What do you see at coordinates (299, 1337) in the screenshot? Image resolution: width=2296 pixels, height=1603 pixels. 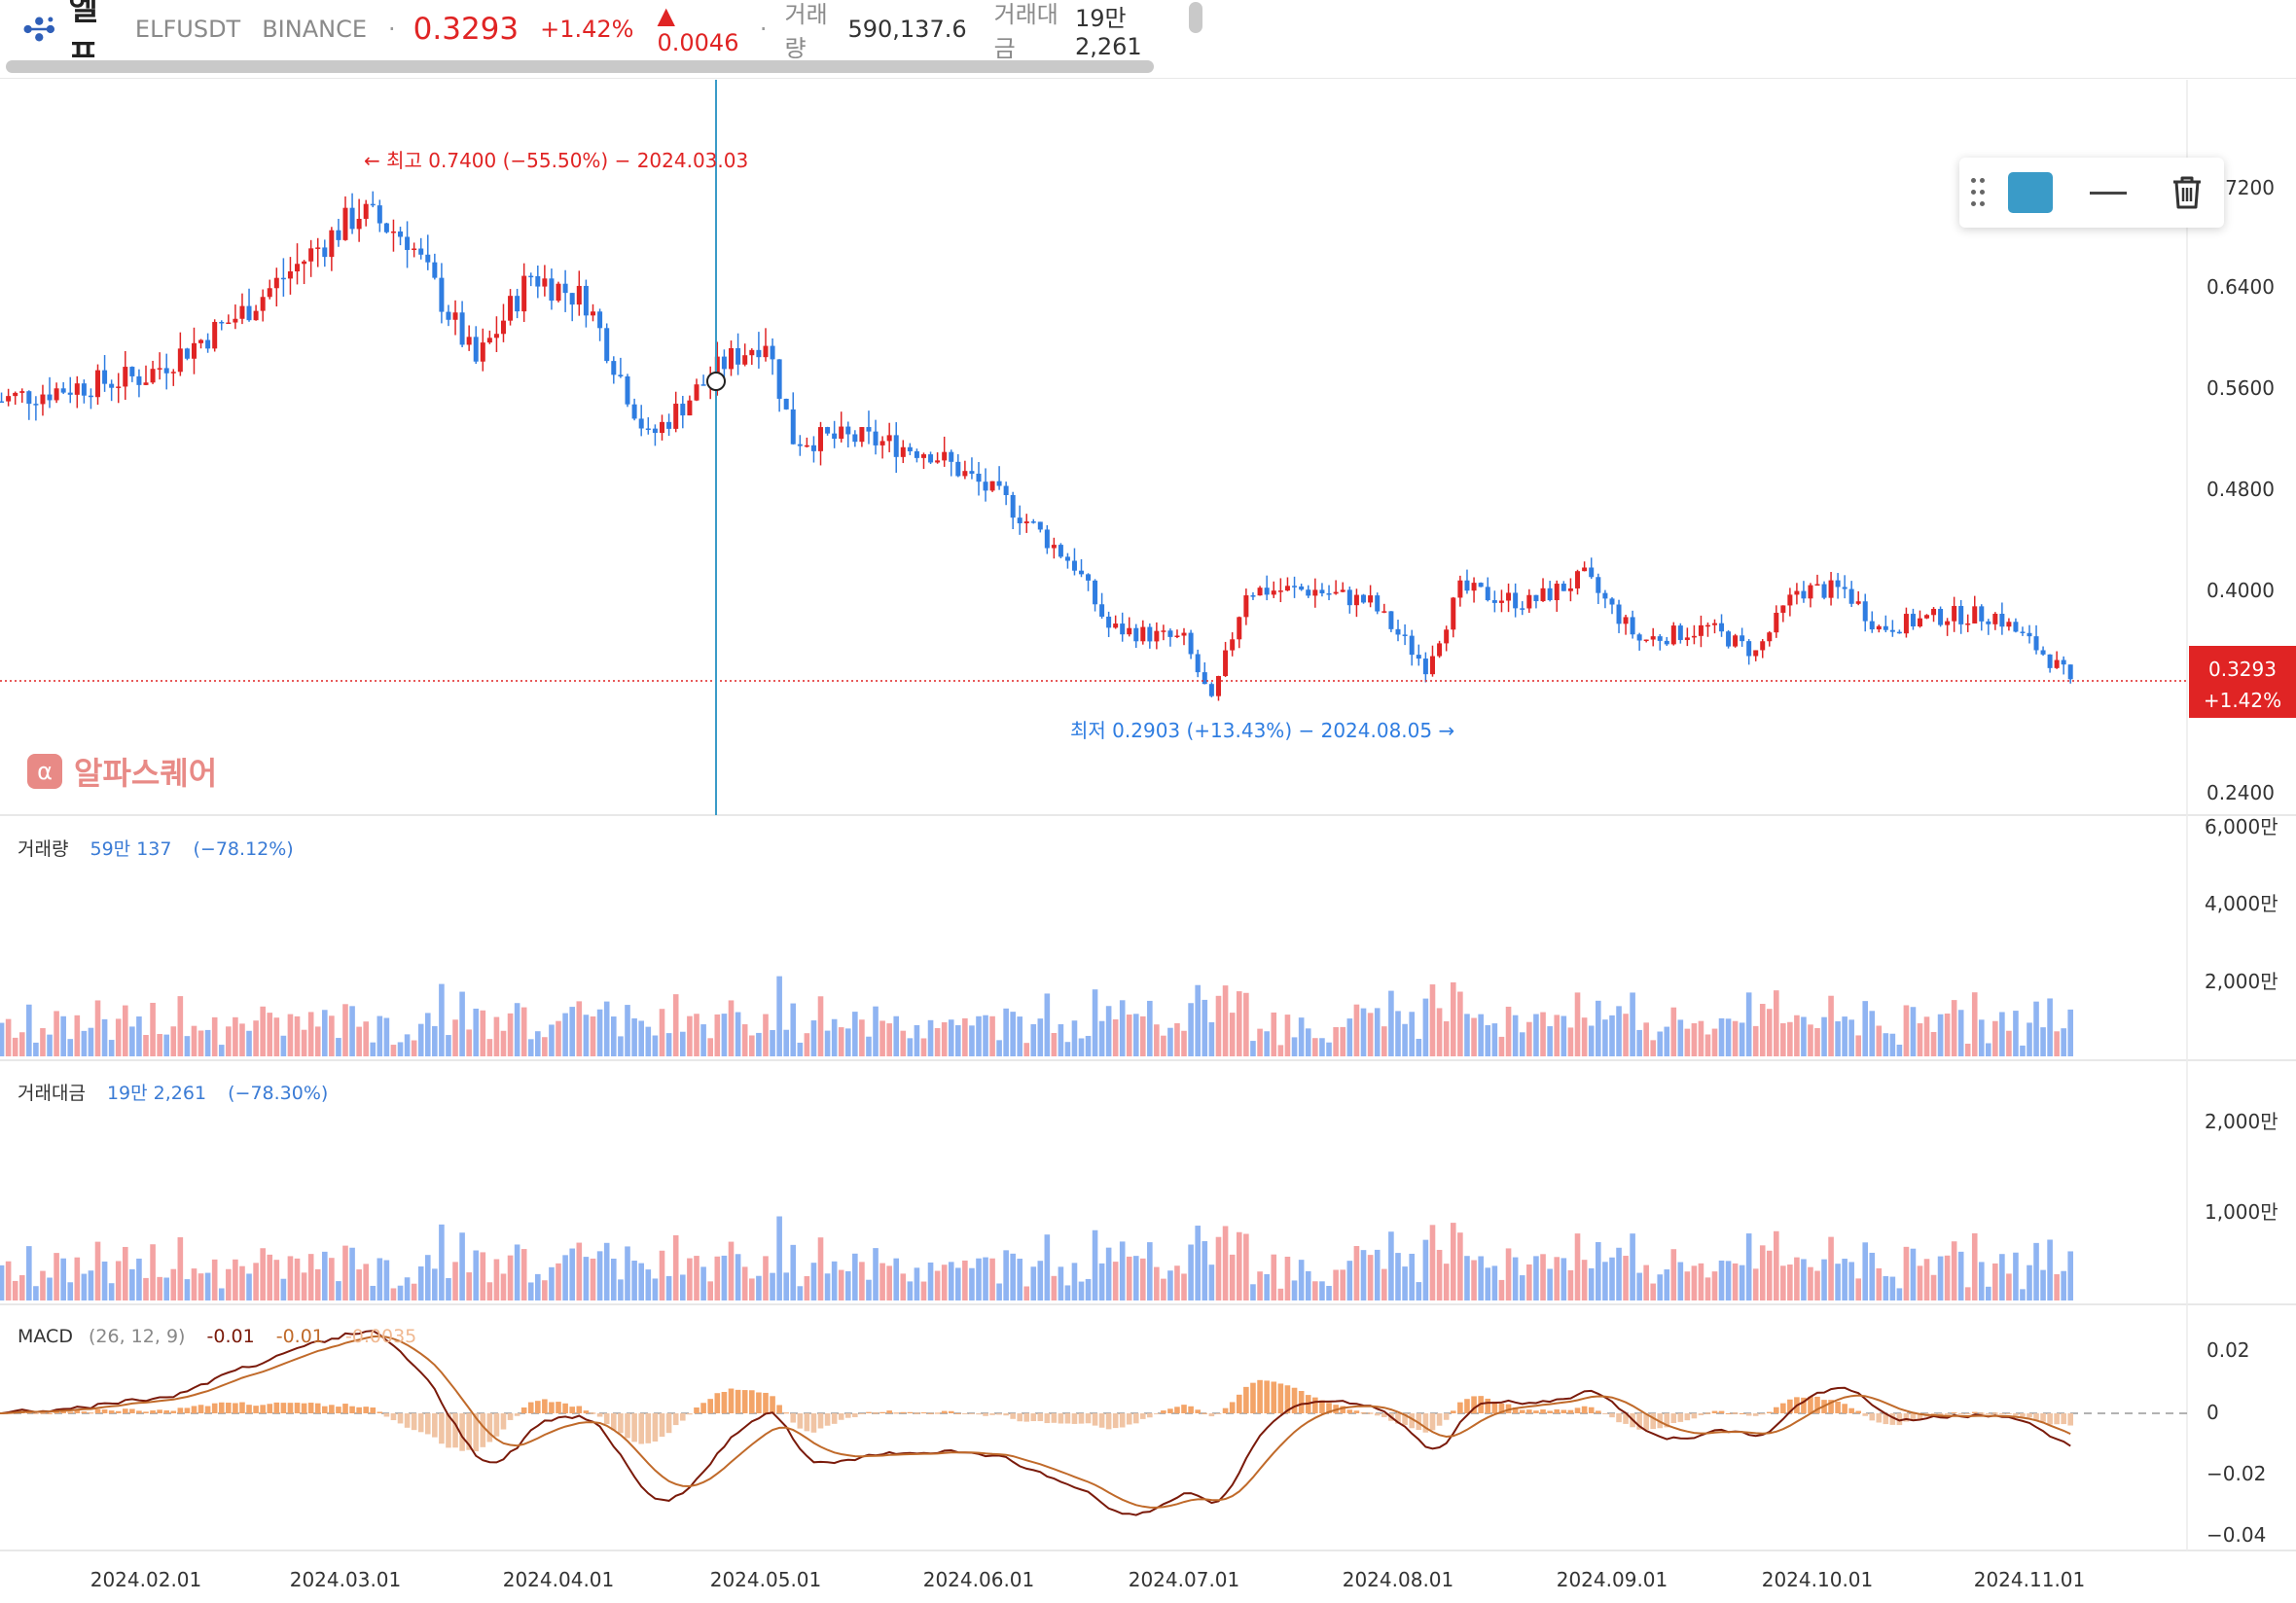 I see `macd-signal-value: -0.01` at bounding box center [299, 1337].